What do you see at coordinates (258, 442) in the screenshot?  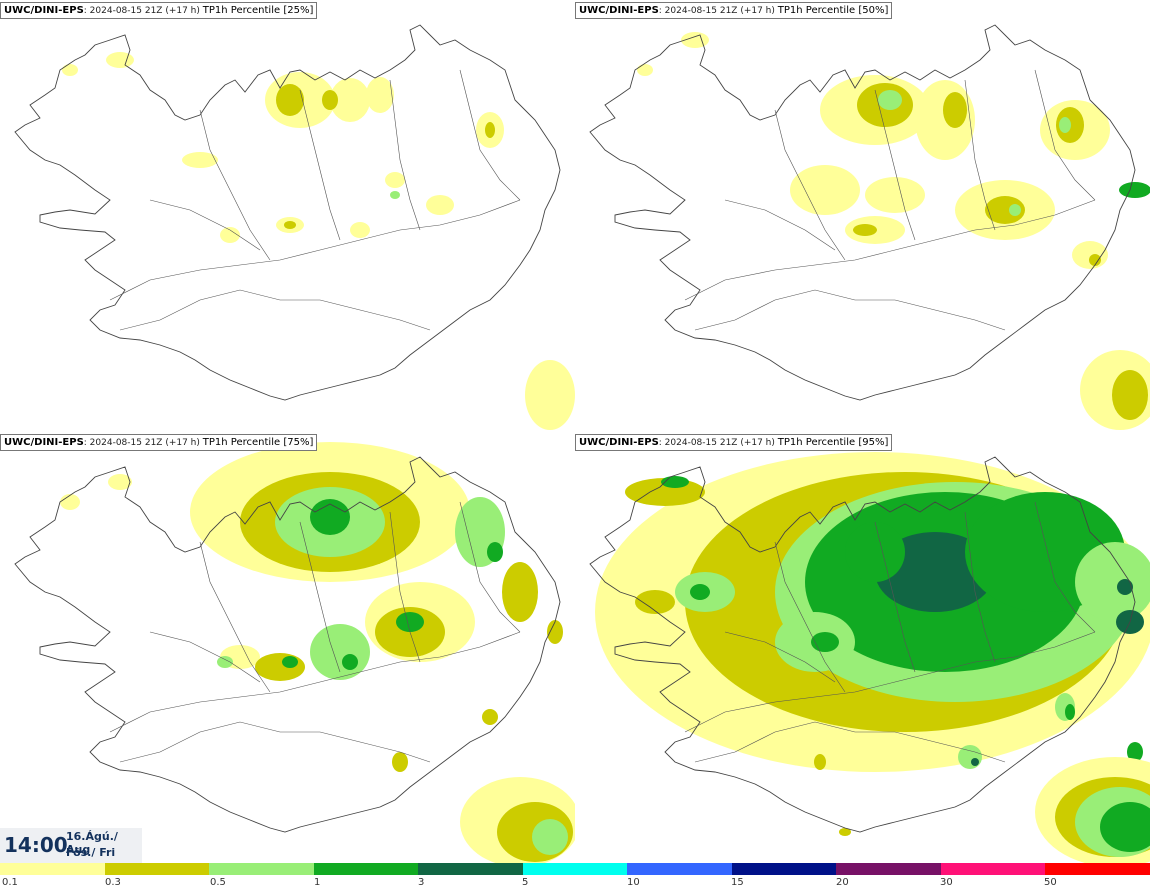 I see `product-name: TP1h Percentile [75%]` at bounding box center [258, 442].